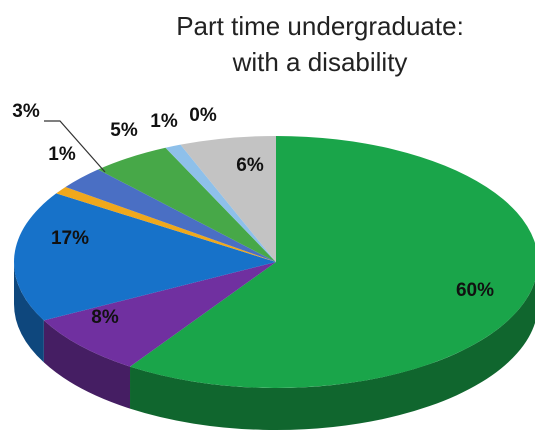 Image resolution: width=535 pixels, height=441 pixels. I want to click on data-label-2: 17%, so click(70, 238).